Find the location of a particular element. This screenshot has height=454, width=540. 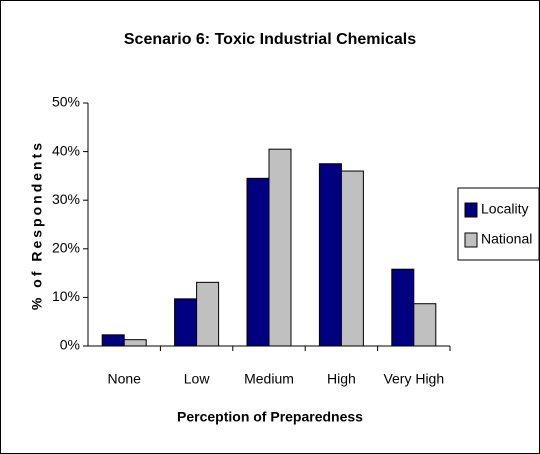

x-tick-label: High is located at coordinates (341, 379).